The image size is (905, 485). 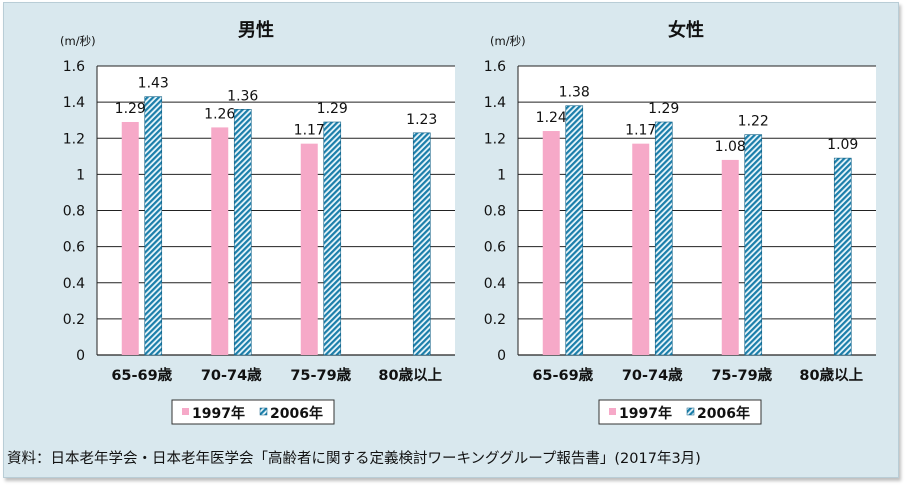 What do you see at coordinates (153, 84) in the screenshot?
I see `data-label: 1.43` at bounding box center [153, 84].